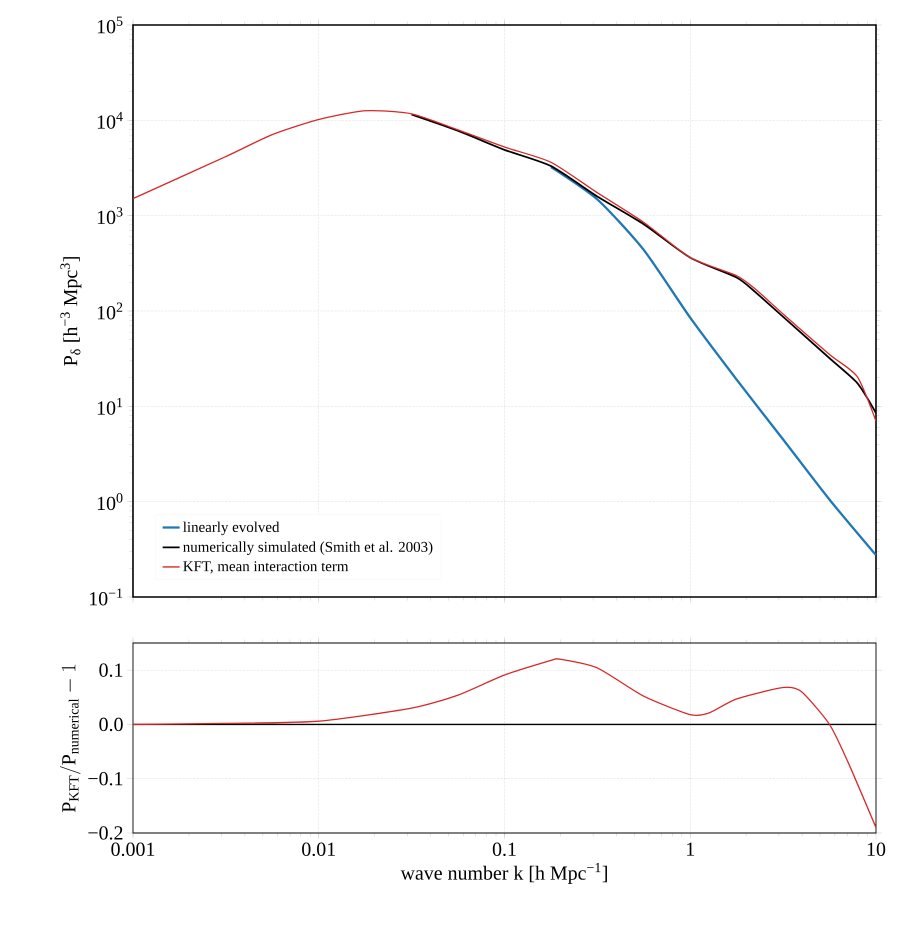 The image size is (907, 935). What do you see at coordinates (713, 361) in the screenshot?
I see `line-series` at bounding box center [713, 361].